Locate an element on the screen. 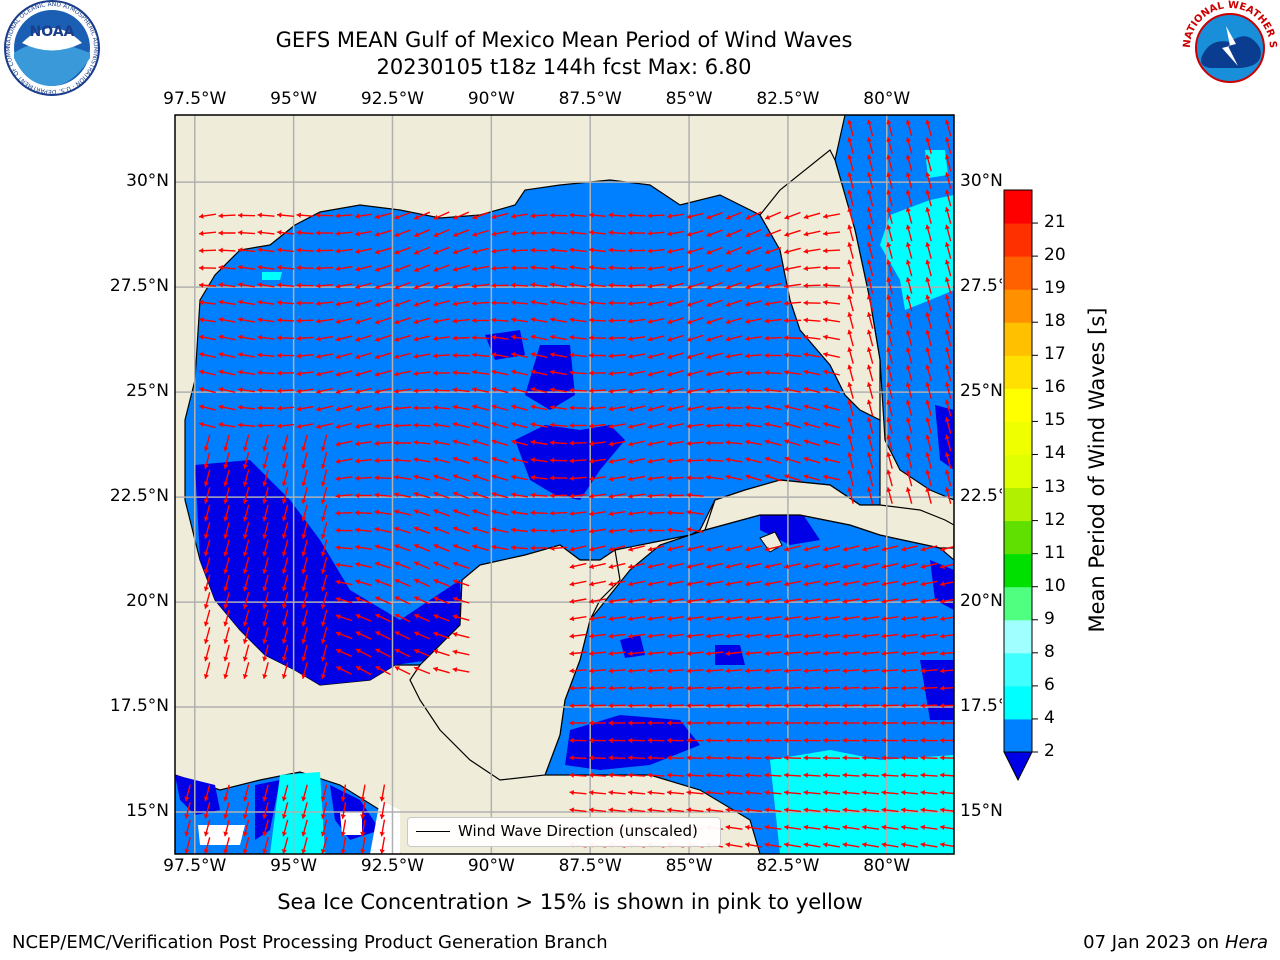  lon-tick-label: 90°W is located at coordinates (491, 866).